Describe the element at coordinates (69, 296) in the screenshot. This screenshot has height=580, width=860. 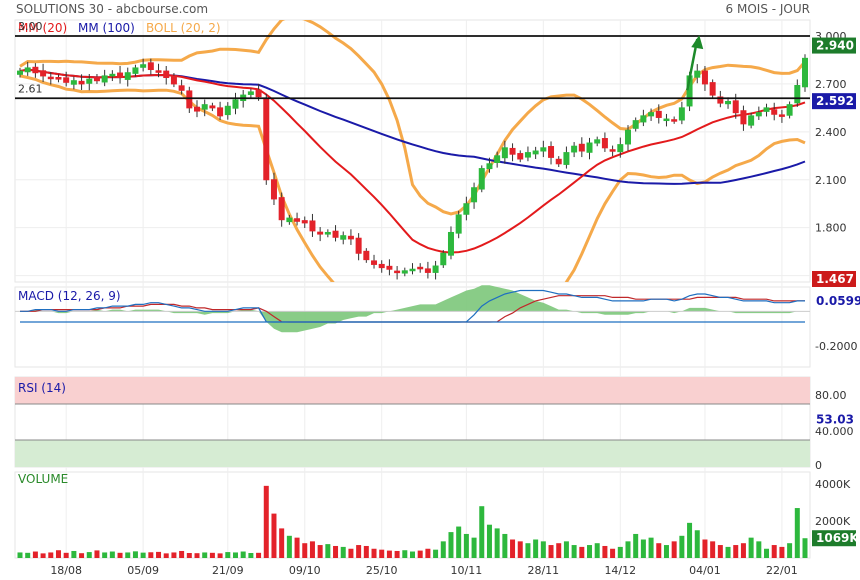
I see `macd-label: MACD (12, 26, 9)` at that location.